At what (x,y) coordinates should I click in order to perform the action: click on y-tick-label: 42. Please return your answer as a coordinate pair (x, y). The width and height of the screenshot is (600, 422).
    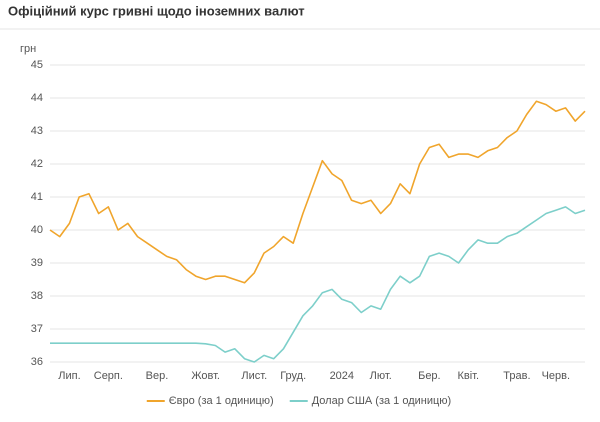
    Looking at the image, I should click on (37, 164).